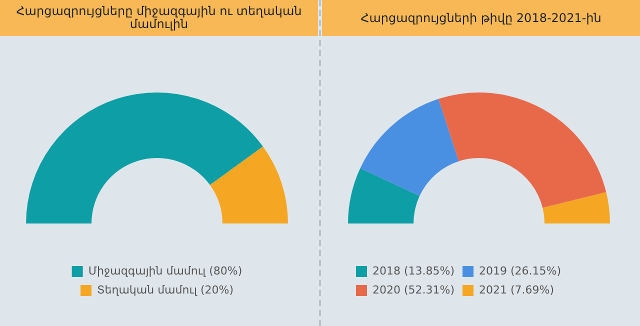 The height and width of the screenshot is (326, 640). Describe the element at coordinates (165, 289) in the screenshot. I see `legend-label: Տեղական մամուլ (20%)` at that location.